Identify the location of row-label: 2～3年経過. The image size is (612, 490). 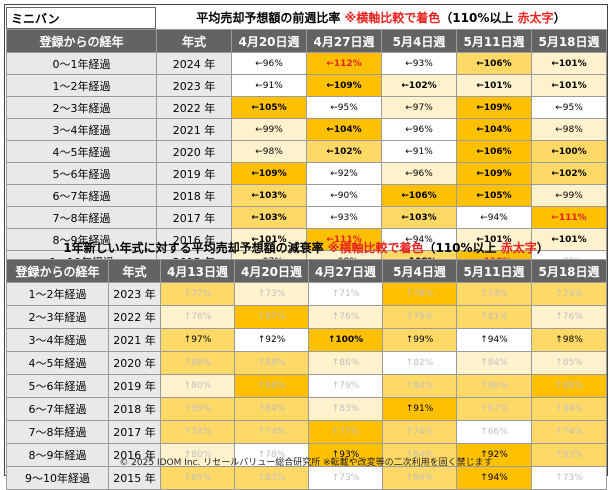
(57, 317).